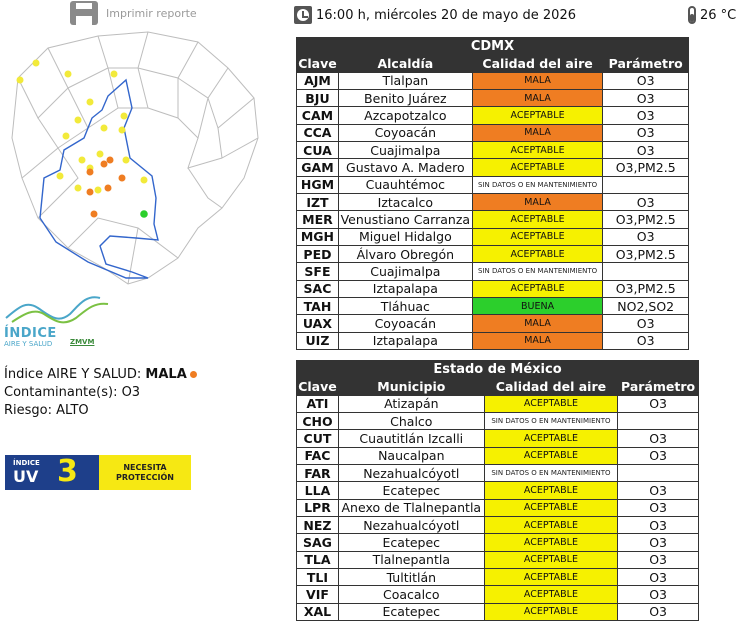  Describe the element at coordinates (405, 202) in the screenshot. I see `alcaldia-cell: Iztacalco` at that location.